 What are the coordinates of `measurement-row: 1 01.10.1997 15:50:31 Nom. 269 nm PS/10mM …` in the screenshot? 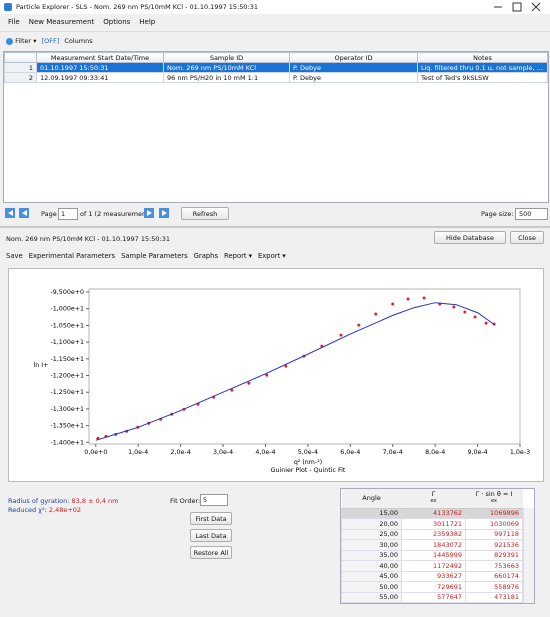 It's located at (276, 67).